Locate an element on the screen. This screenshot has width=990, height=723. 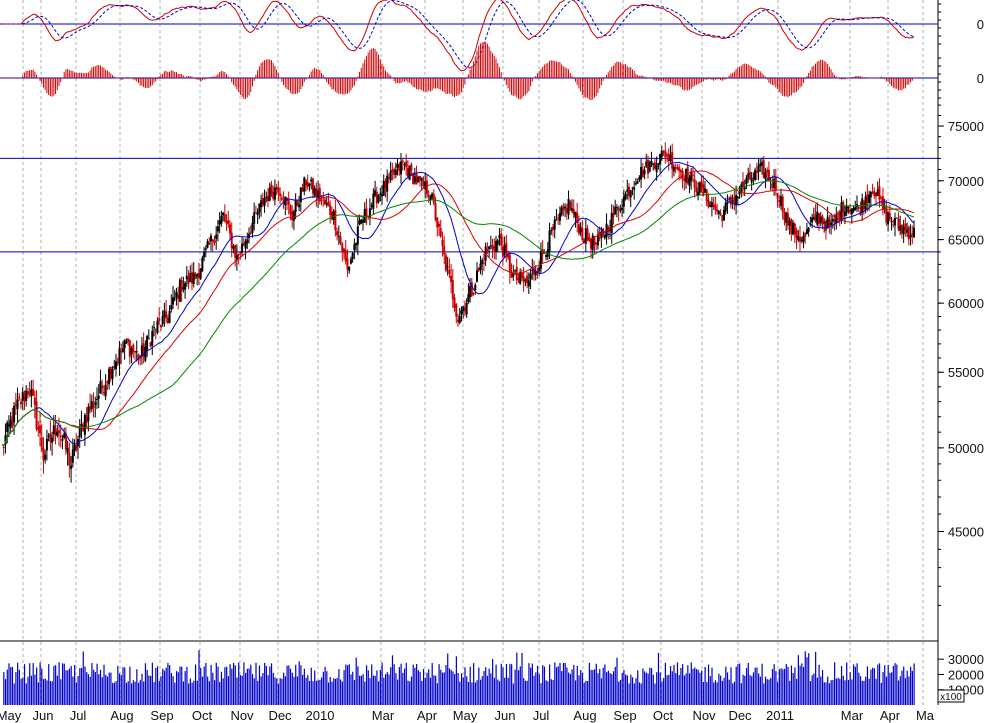
y-tick-label: 60000 is located at coordinates (966, 303).